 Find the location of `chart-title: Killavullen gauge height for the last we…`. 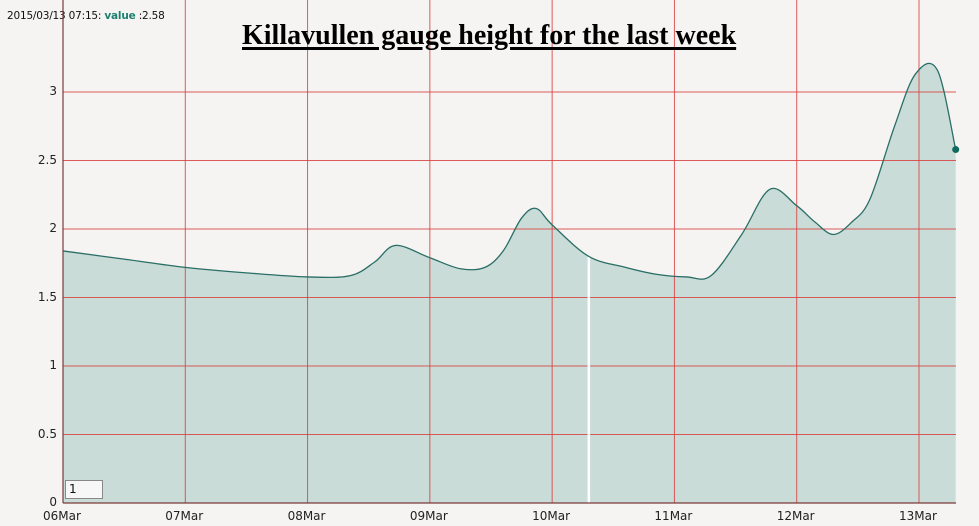

chart-title: Killavullen gauge height for the last we… is located at coordinates (489, 35).